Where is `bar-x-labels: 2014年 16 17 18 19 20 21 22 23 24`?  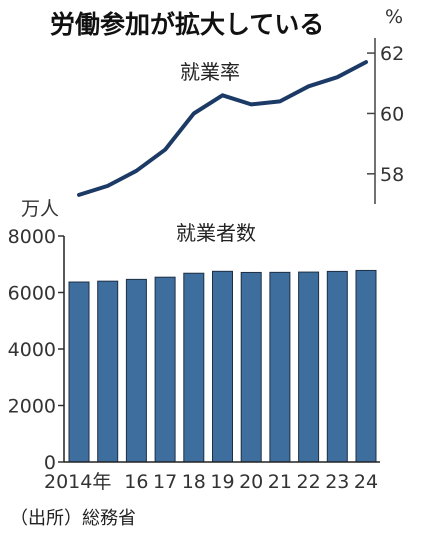
bar-x-labels: 2014年 16 17 18 19 20 21 22 23 24 is located at coordinates (211, 482).